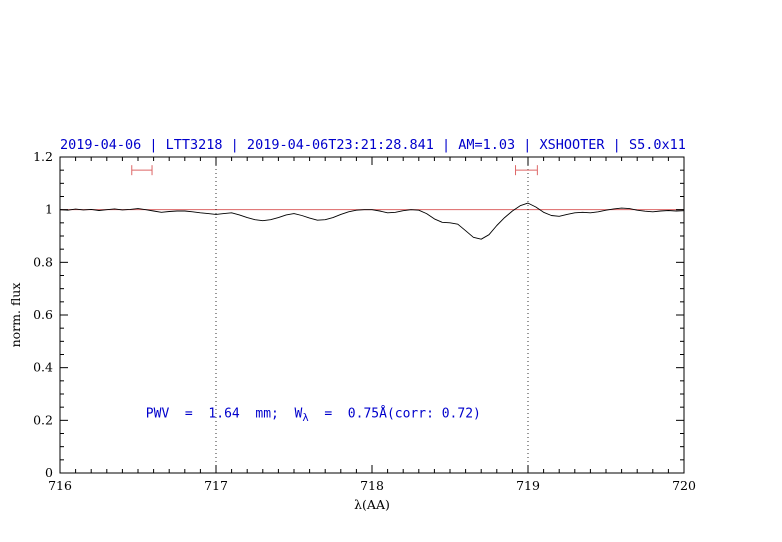  I want to click on svg-text: 716, so click(60, 485).